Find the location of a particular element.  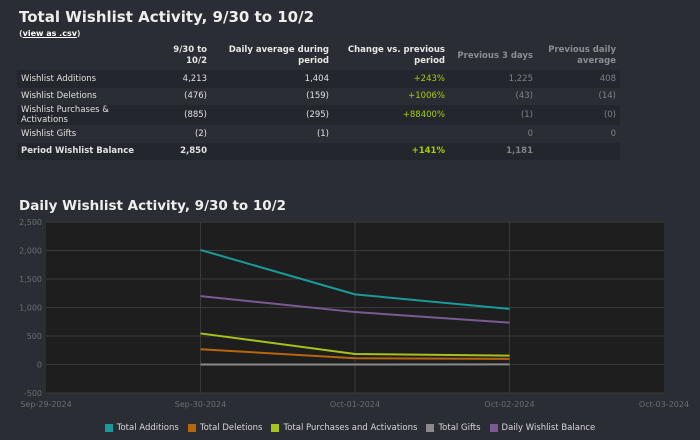

y-tick-label: 1,000 is located at coordinates (30, 308).